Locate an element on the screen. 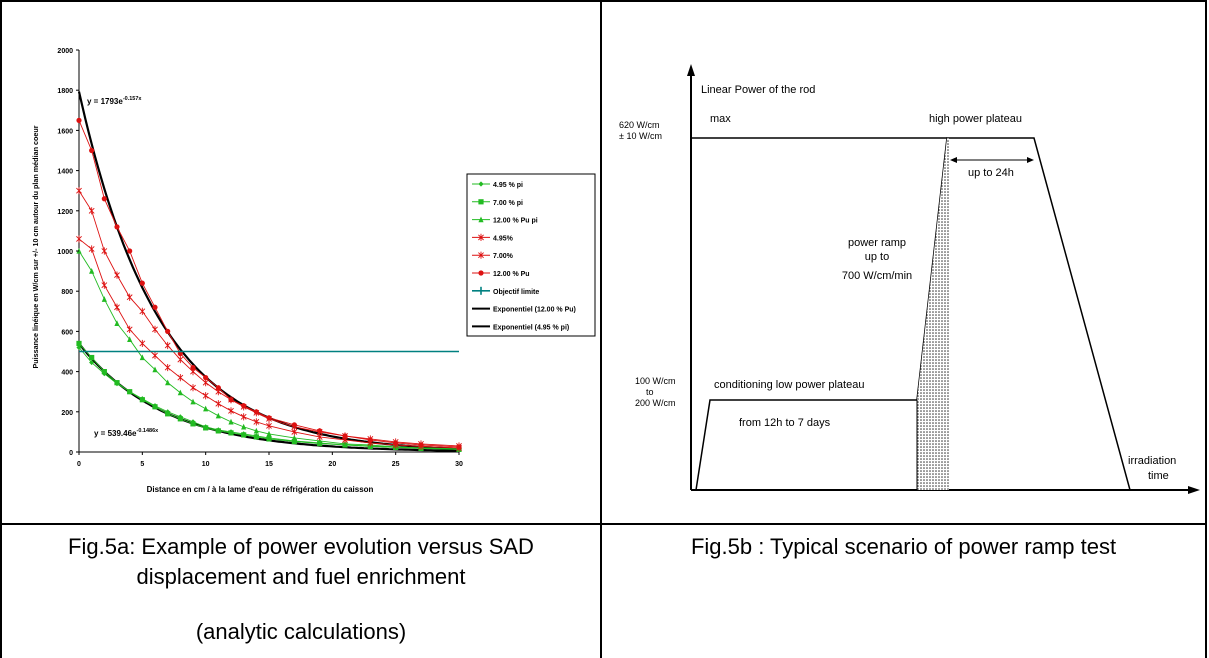  table-border-row is located at coordinates (603, 524).